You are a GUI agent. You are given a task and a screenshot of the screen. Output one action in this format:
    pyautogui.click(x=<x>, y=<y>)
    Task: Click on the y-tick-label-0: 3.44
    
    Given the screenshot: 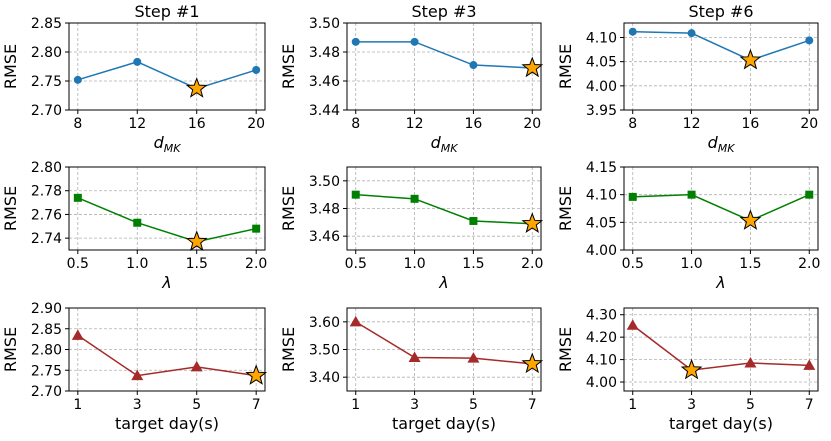 What is the action you would take?
    pyautogui.click(x=324, y=111)
    